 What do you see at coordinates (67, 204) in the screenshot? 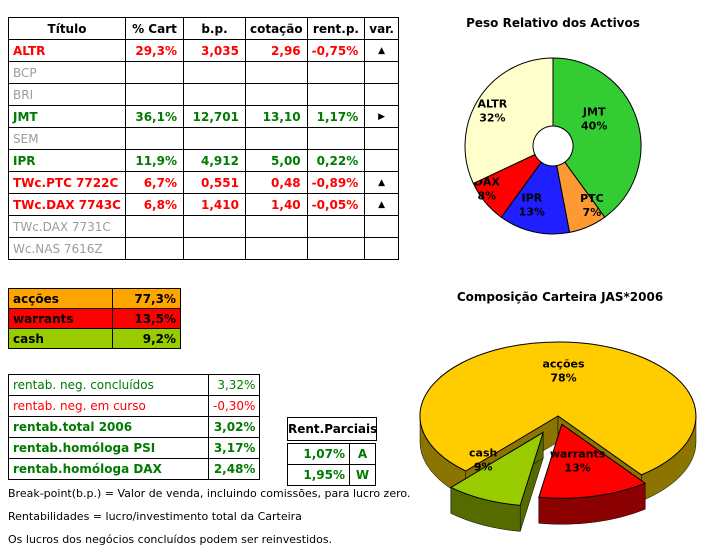
I see `cell-title: TWc.DAX 7743C` at bounding box center [67, 204].